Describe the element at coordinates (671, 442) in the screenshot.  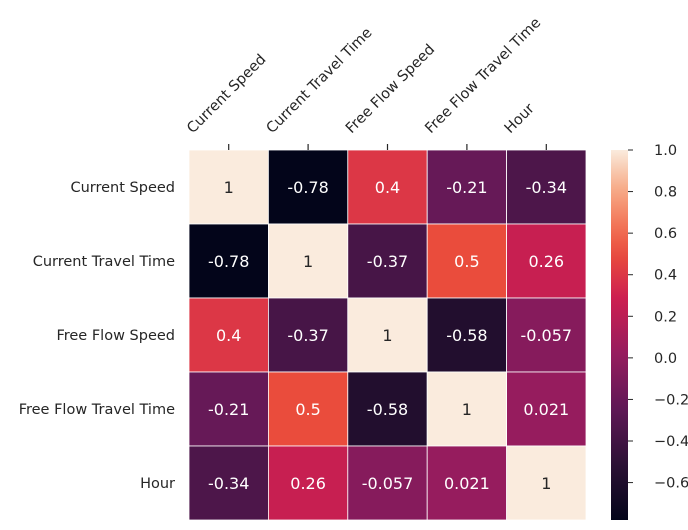
I see `colorbar-tick-label: −0.4` at that location.